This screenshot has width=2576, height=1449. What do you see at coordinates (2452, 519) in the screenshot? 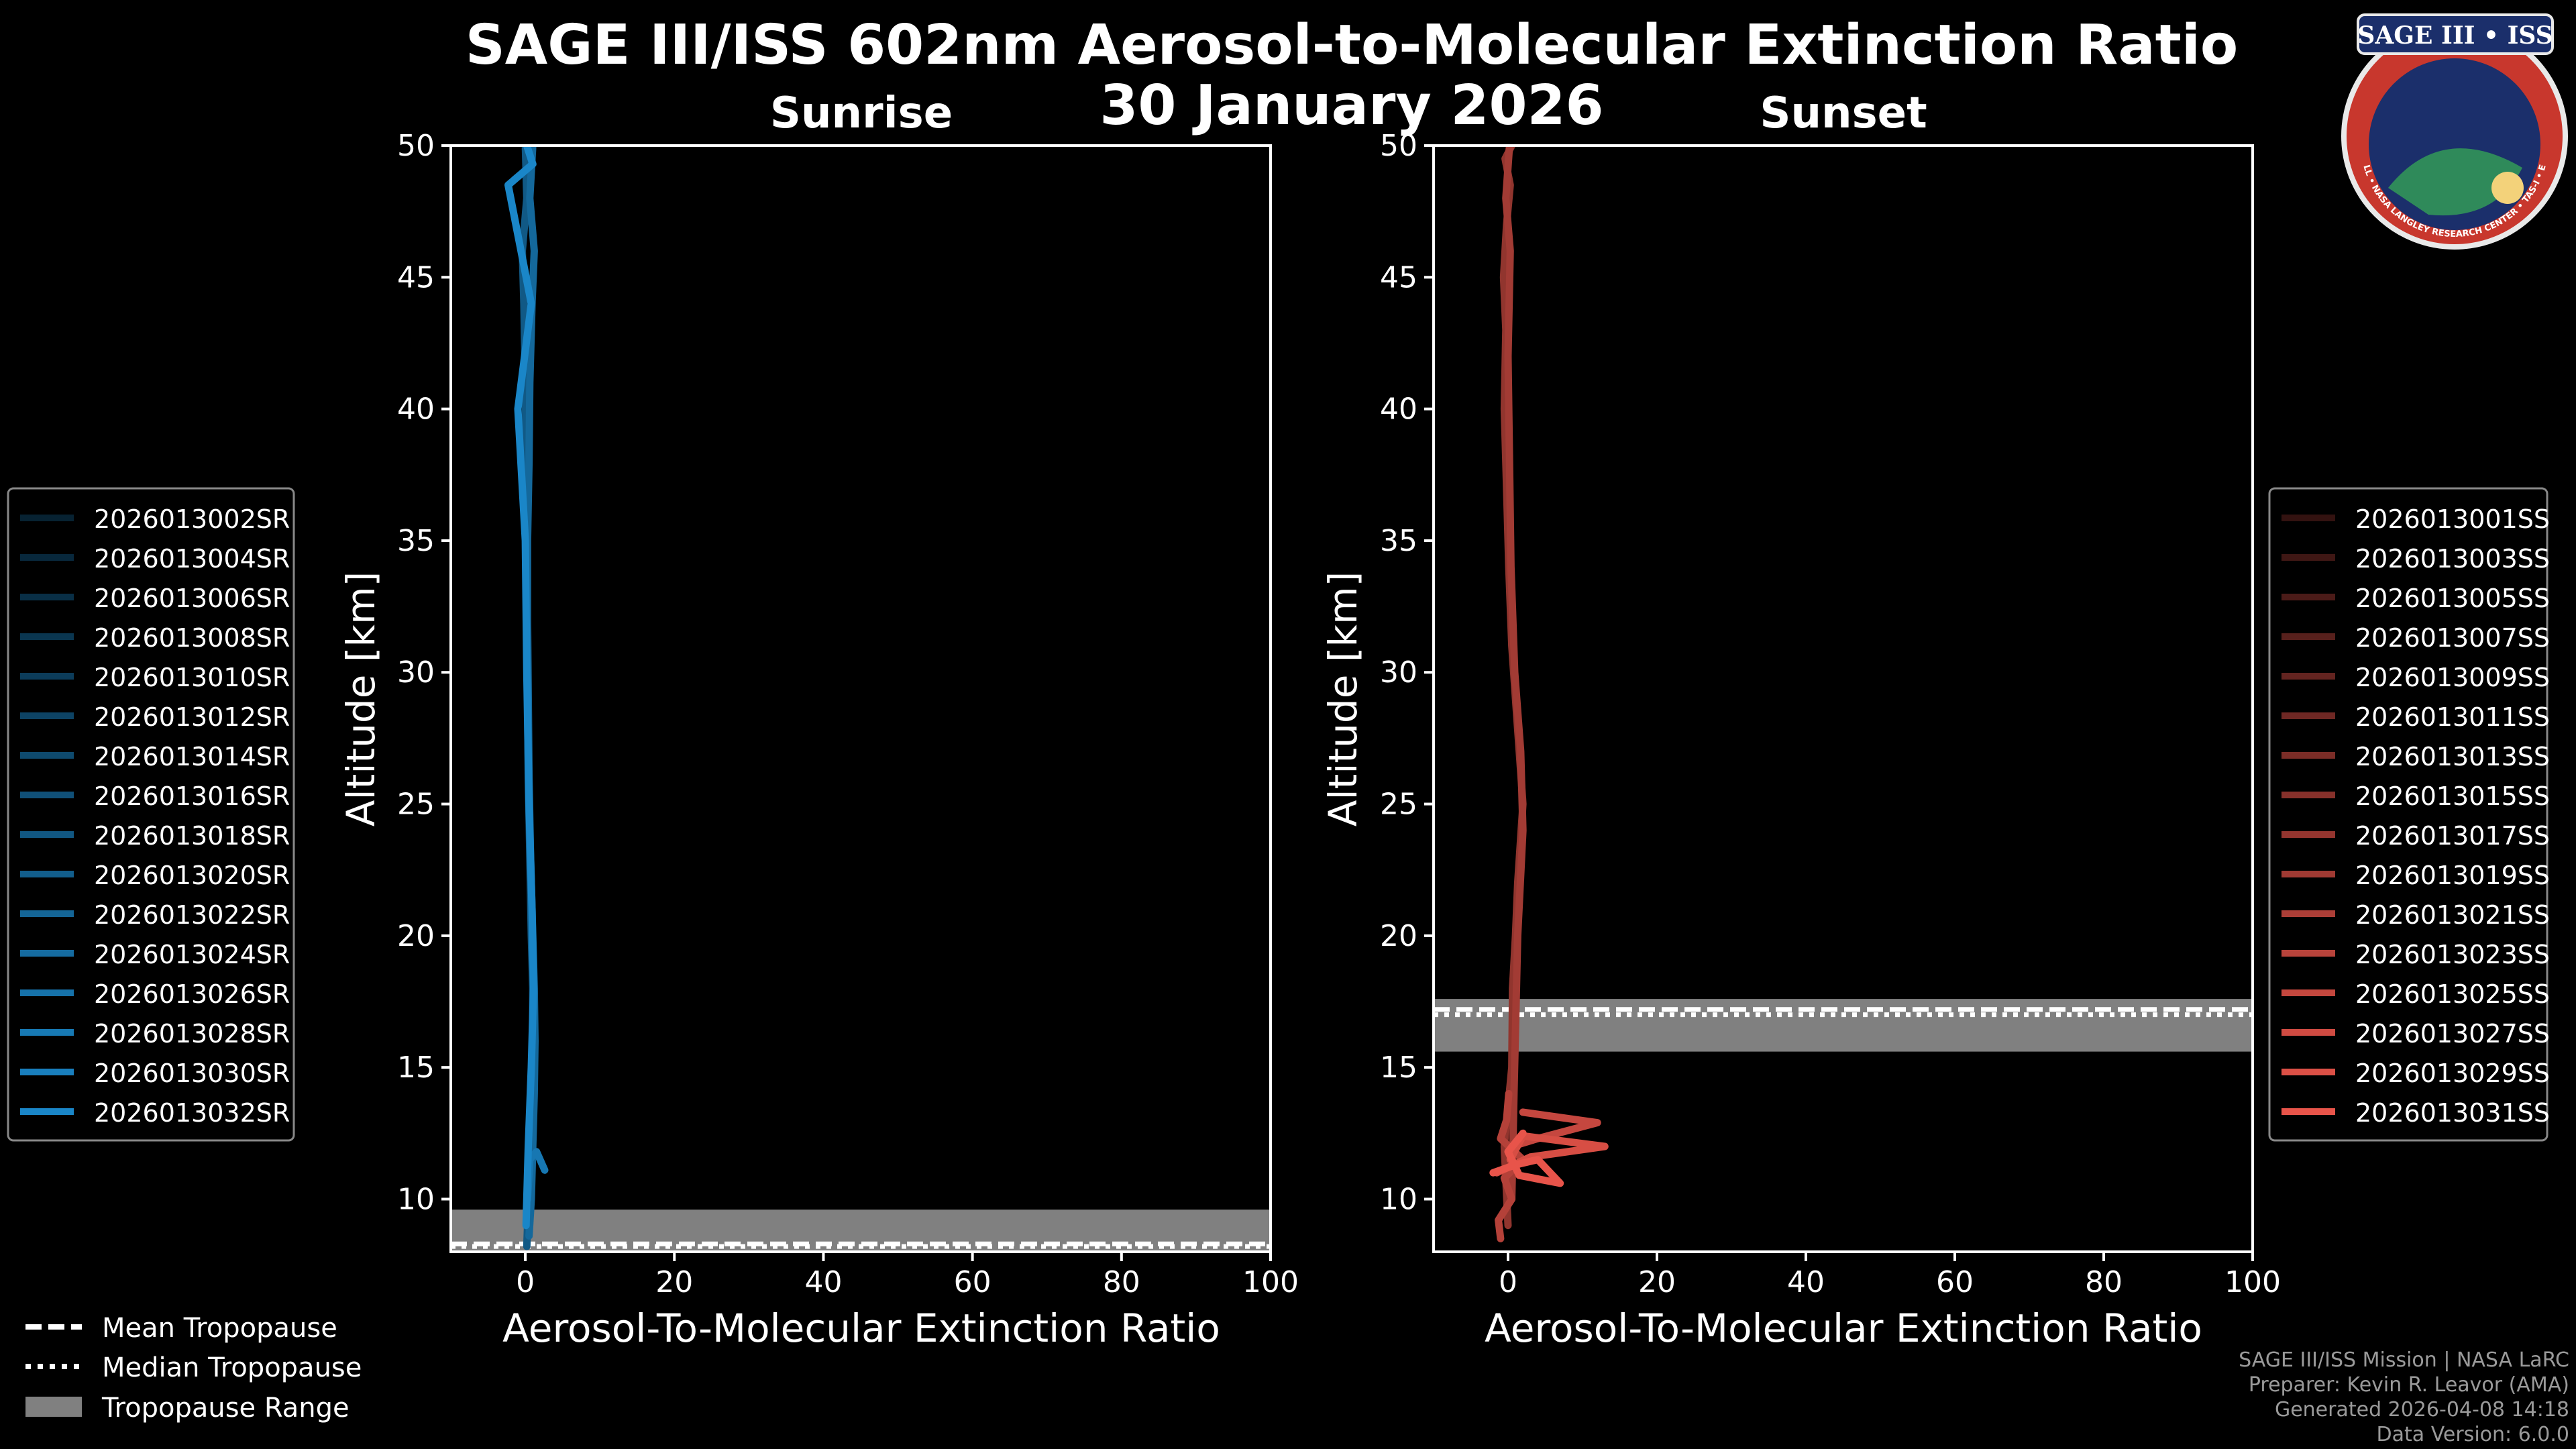
I see `sunset-legend-label: 2026013001SS` at bounding box center [2452, 519].